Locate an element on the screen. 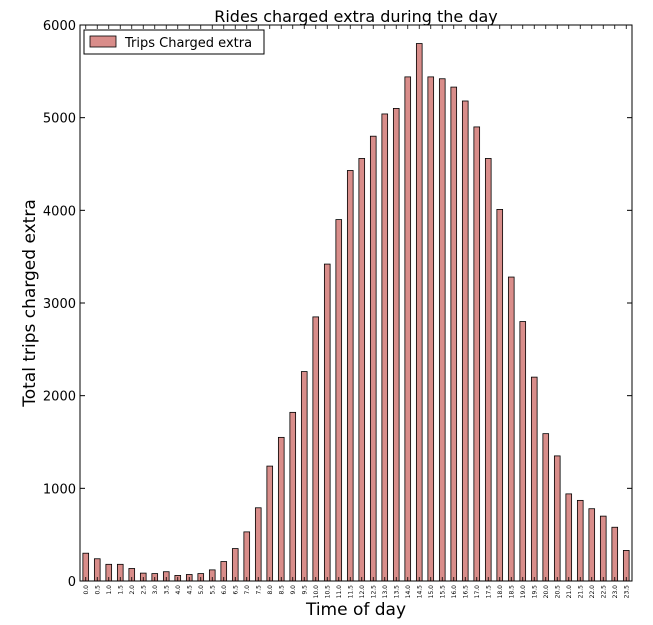 This screenshot has height=625, width=653. x-tick-label: 13.0 is located at coordinates (385, 592).